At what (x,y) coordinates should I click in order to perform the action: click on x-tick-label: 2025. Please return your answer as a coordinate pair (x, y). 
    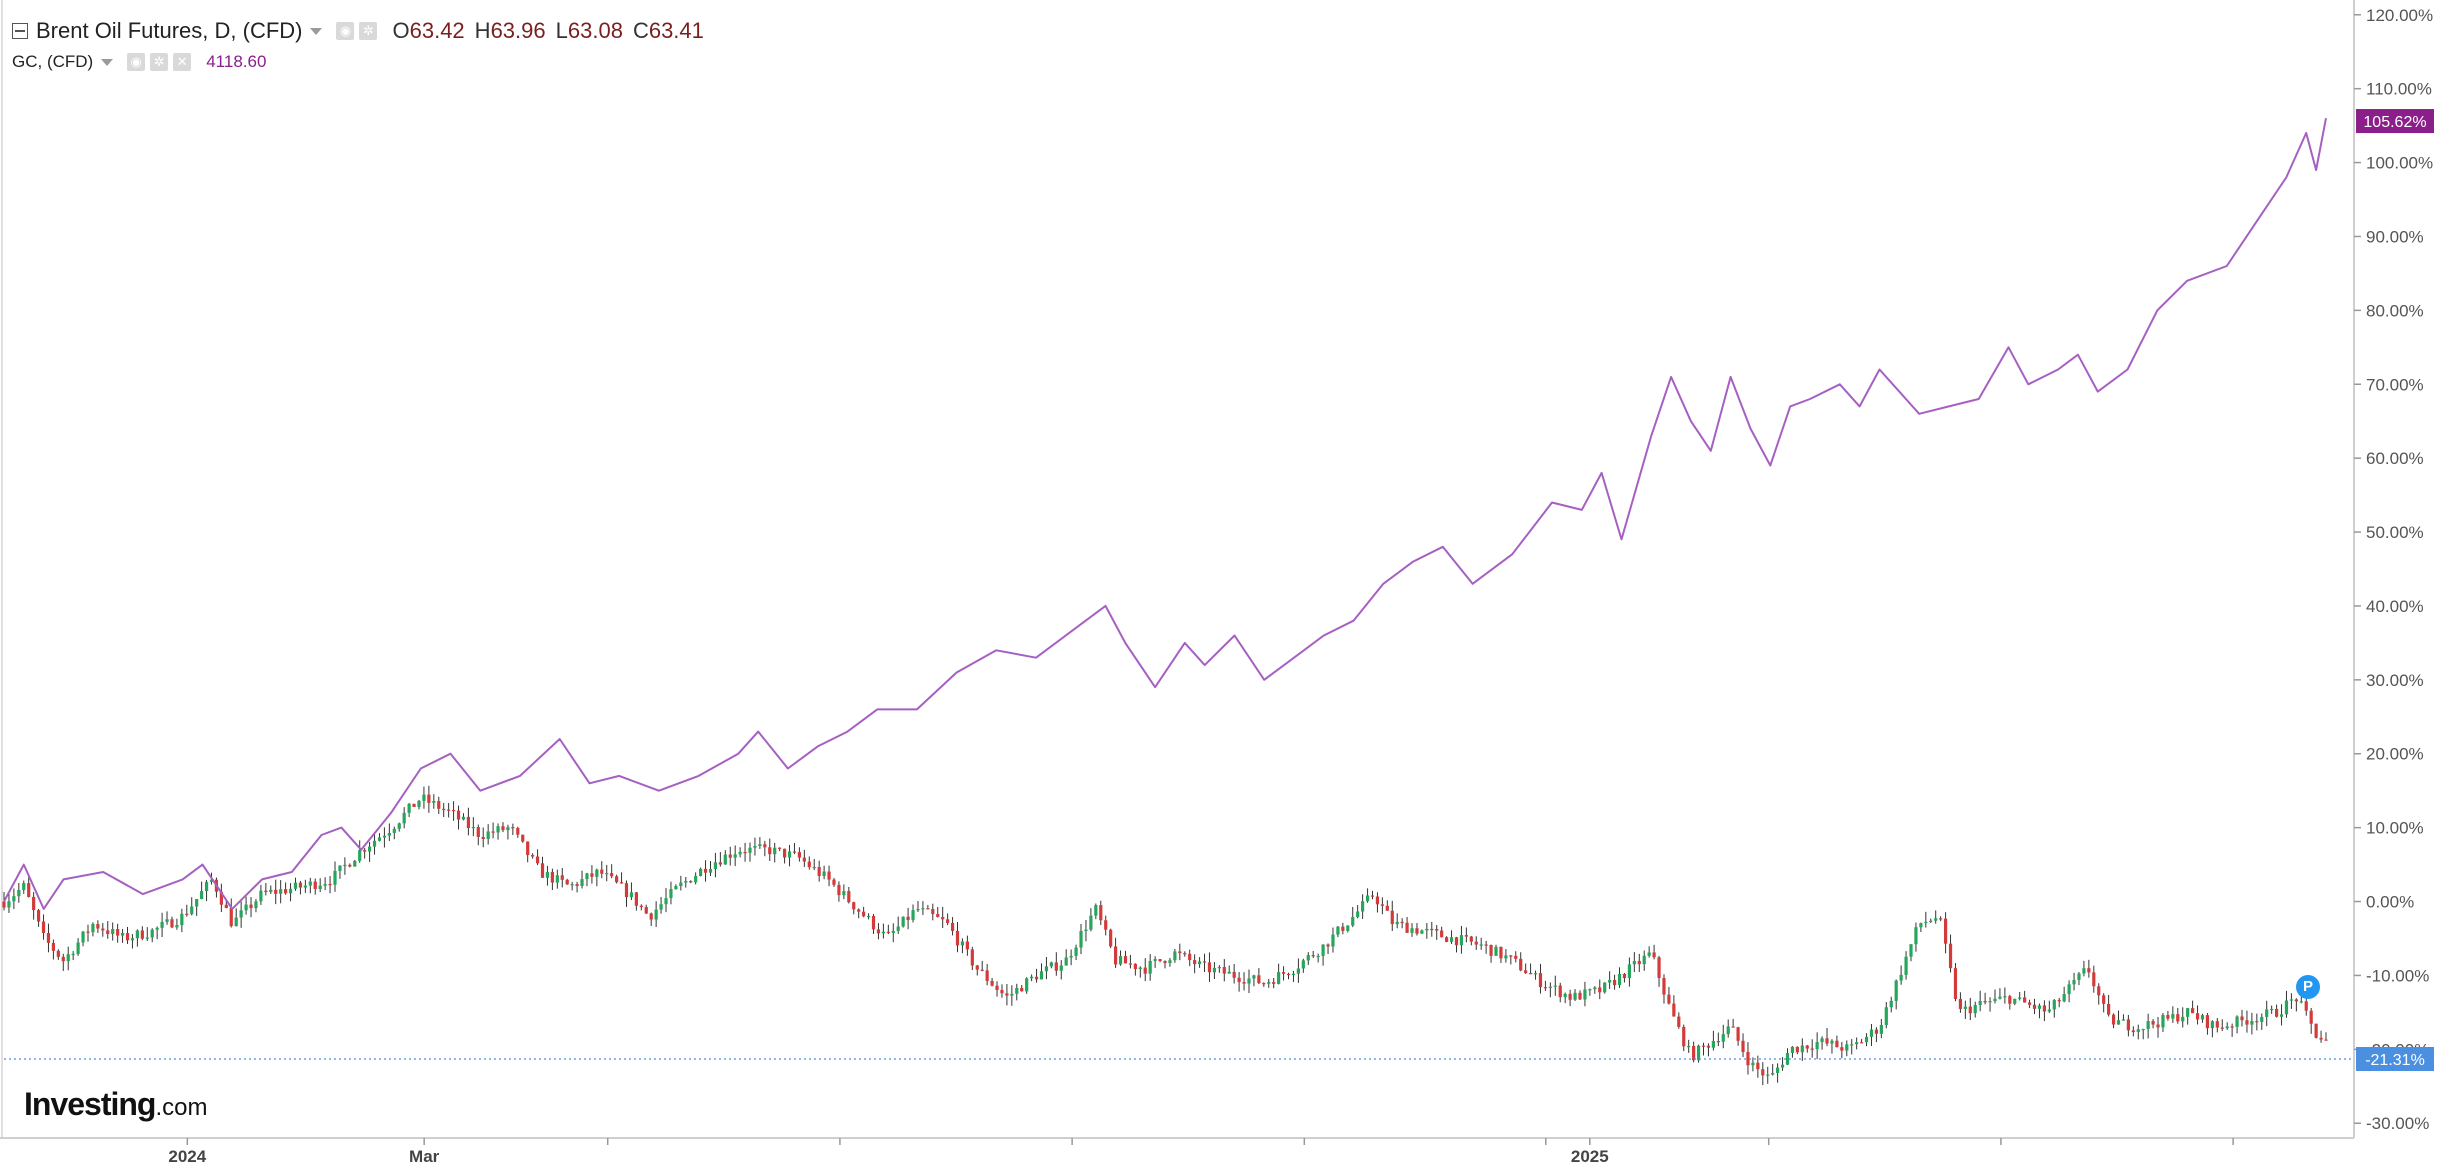
    Looking at the image, I should click on (1590, 1156).